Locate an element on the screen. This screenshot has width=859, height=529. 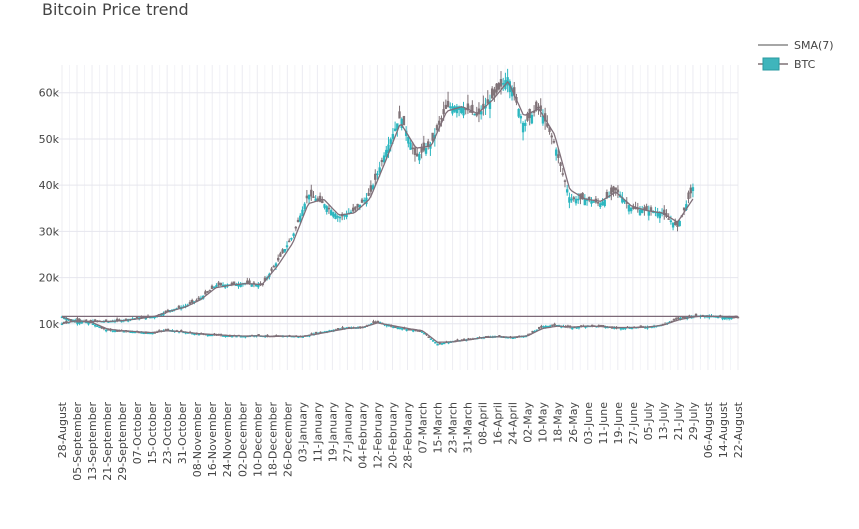
legend-item-btc: BTC is located at coordinates (787, 64).